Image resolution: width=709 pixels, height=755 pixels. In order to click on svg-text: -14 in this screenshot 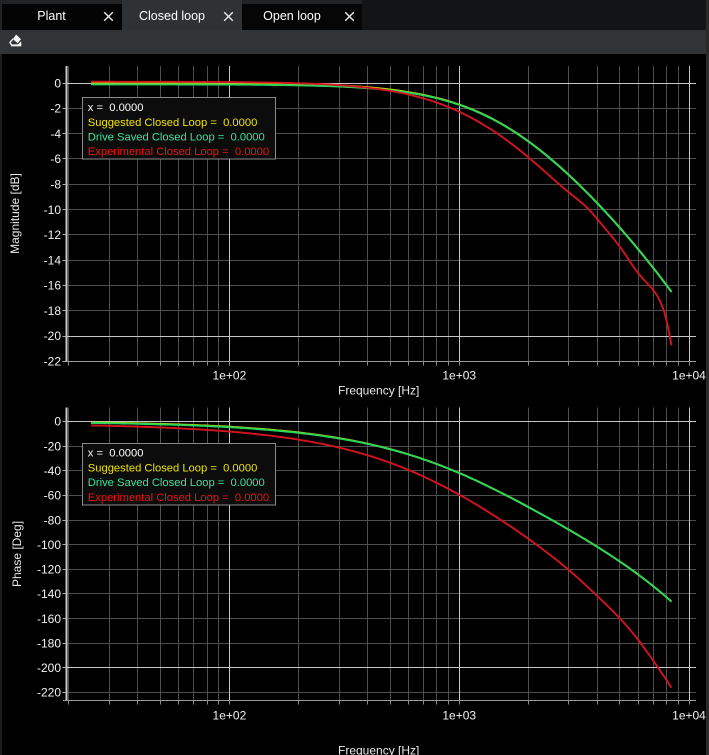, I will do `click(53, 260)`.